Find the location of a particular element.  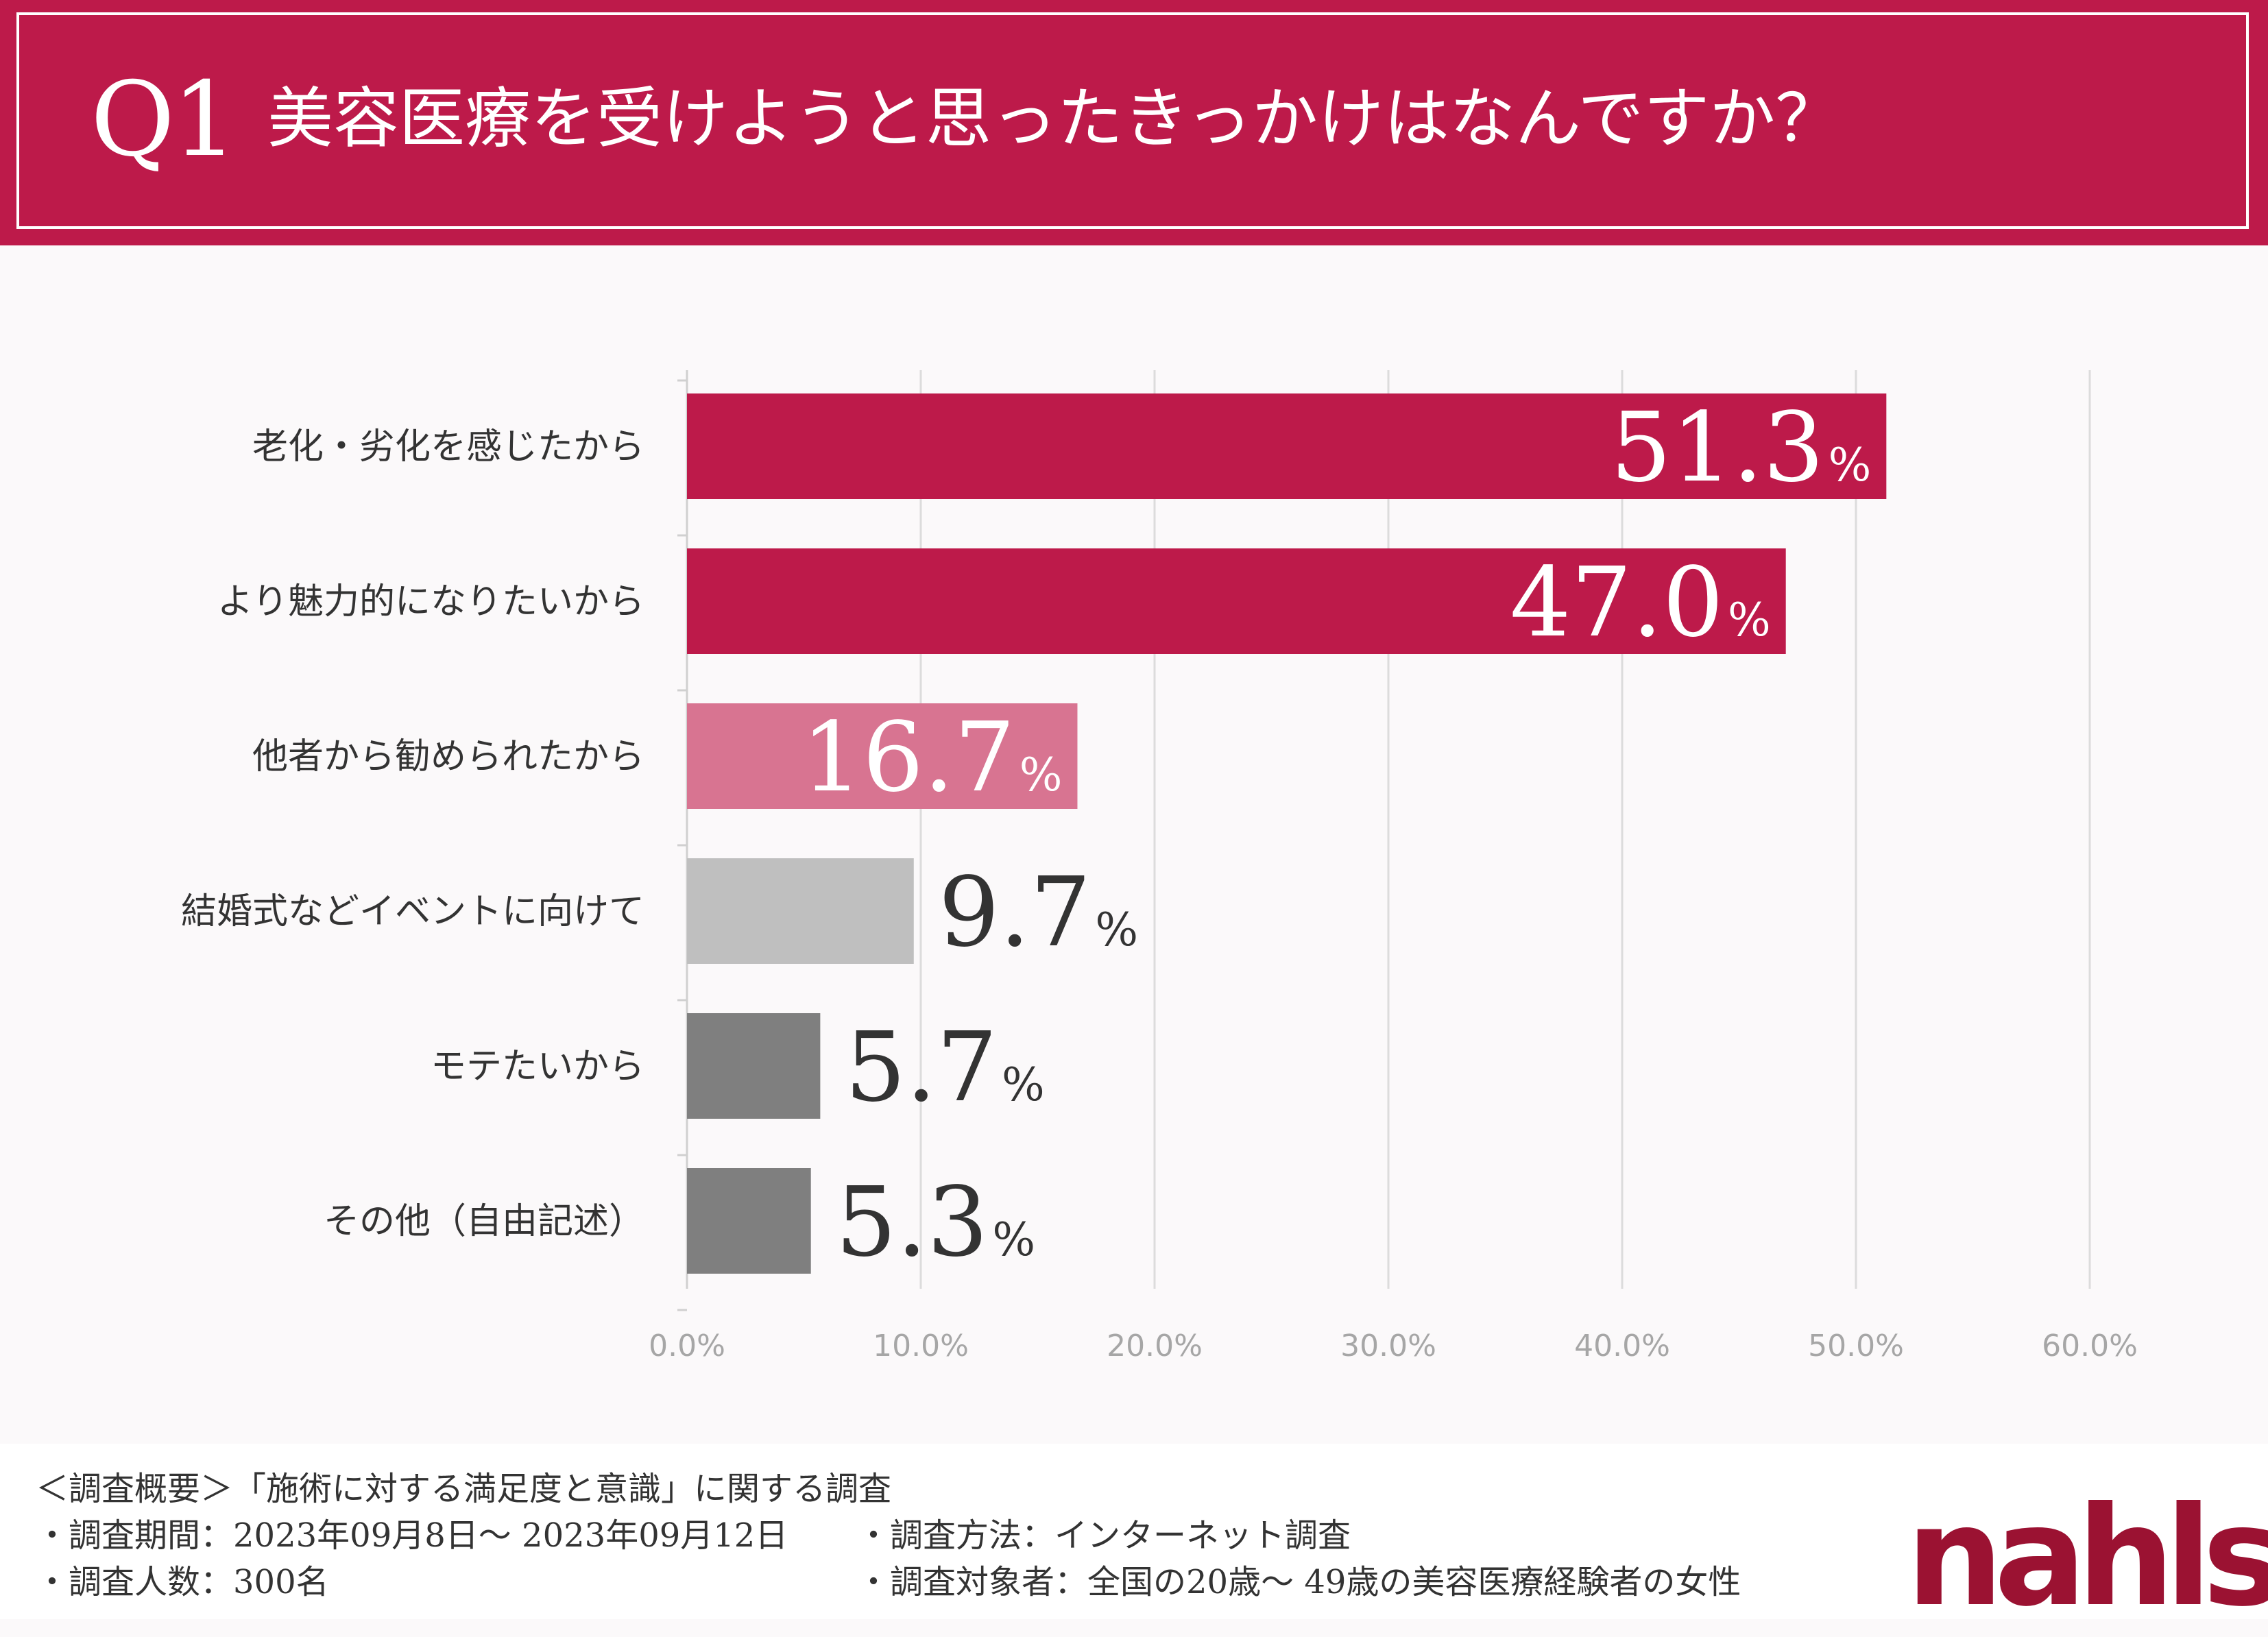

value-number: 9.7 is located at coordinates (1015, 913).